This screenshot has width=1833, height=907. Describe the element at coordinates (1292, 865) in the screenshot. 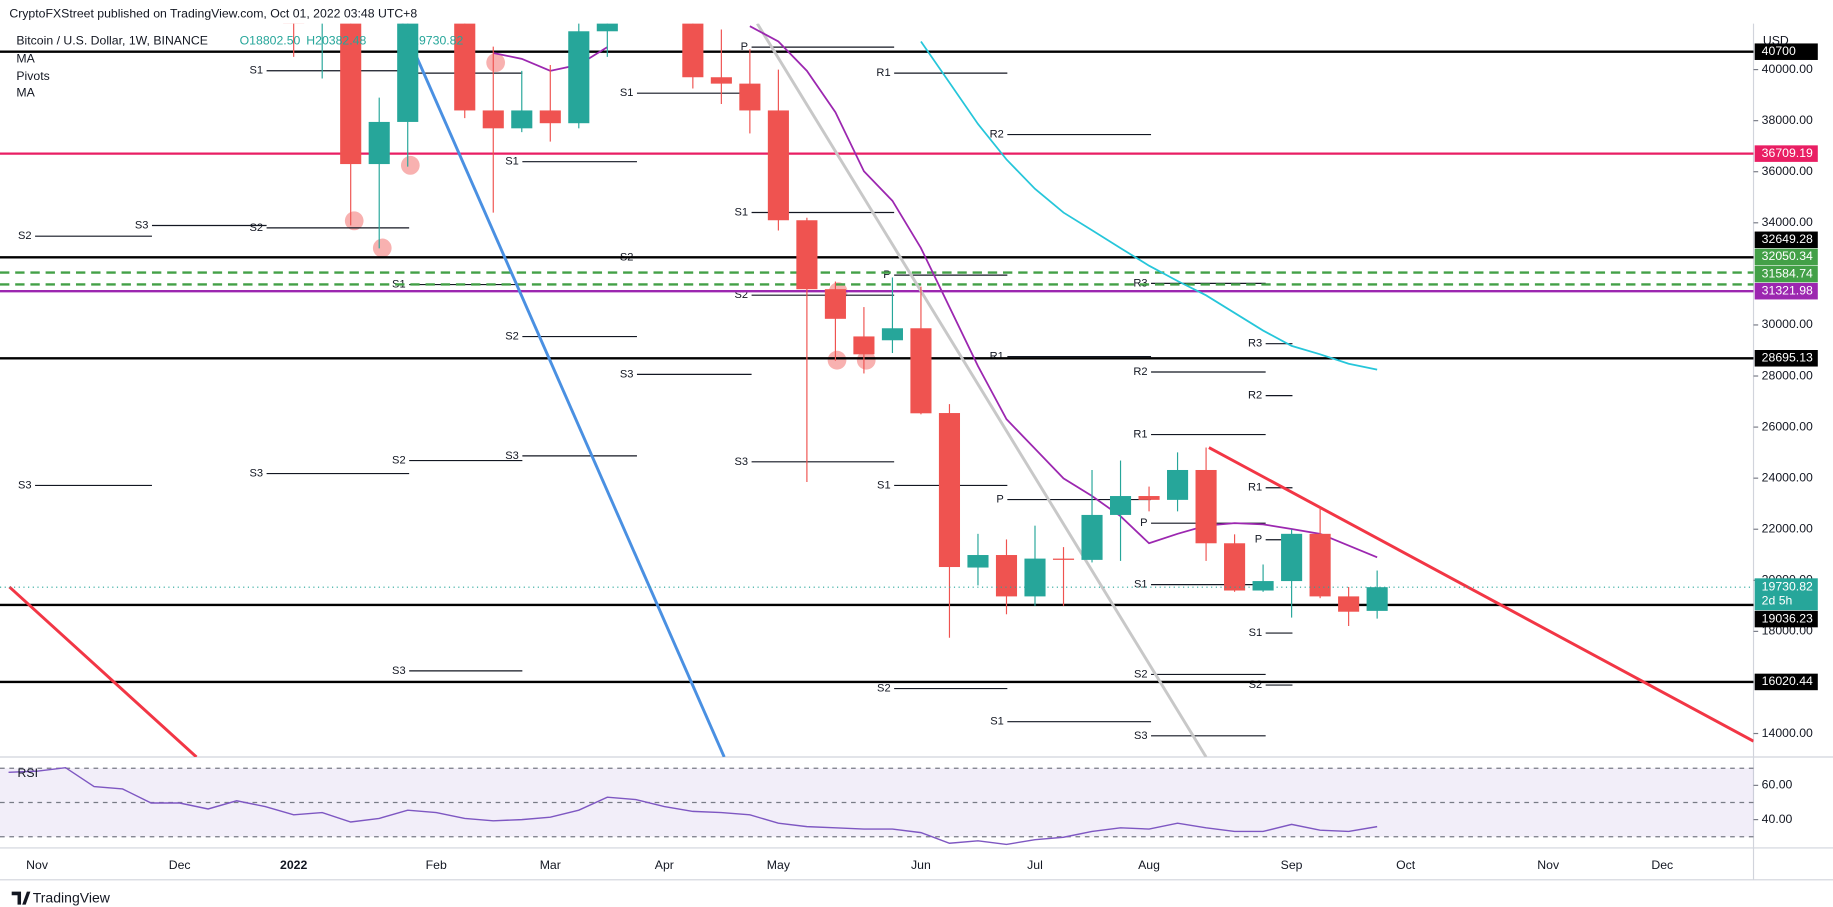

I see `x-tick-label: Sep` at that location.